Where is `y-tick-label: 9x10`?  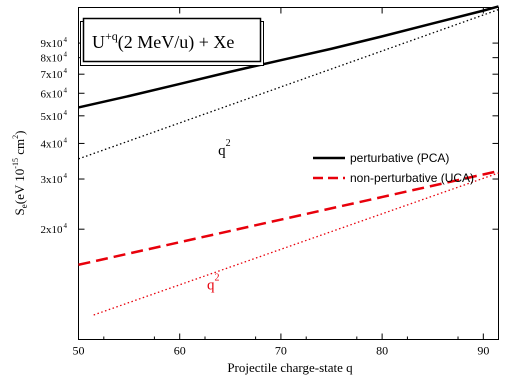
y-tick-label: 9x10 is located at coordinates (52, 44).